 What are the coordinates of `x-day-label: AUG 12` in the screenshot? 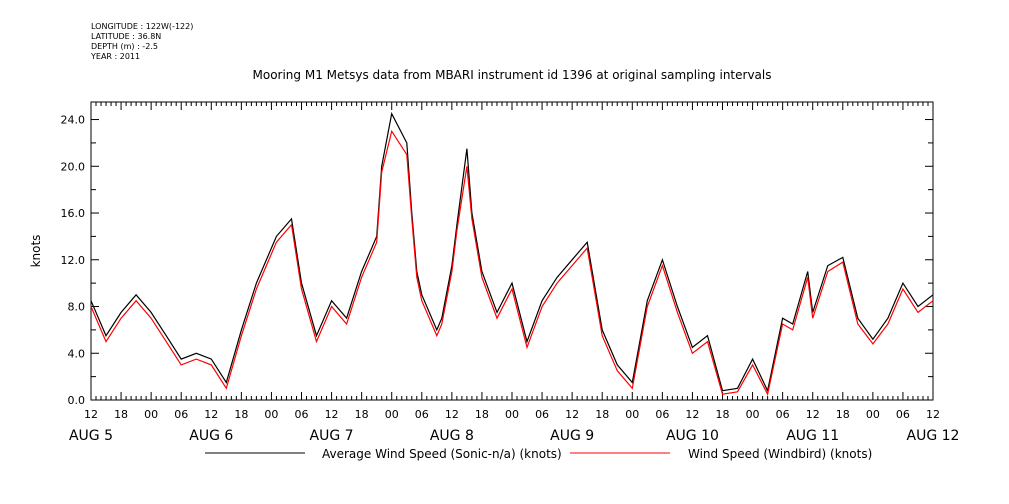 It's located at (933, 436).